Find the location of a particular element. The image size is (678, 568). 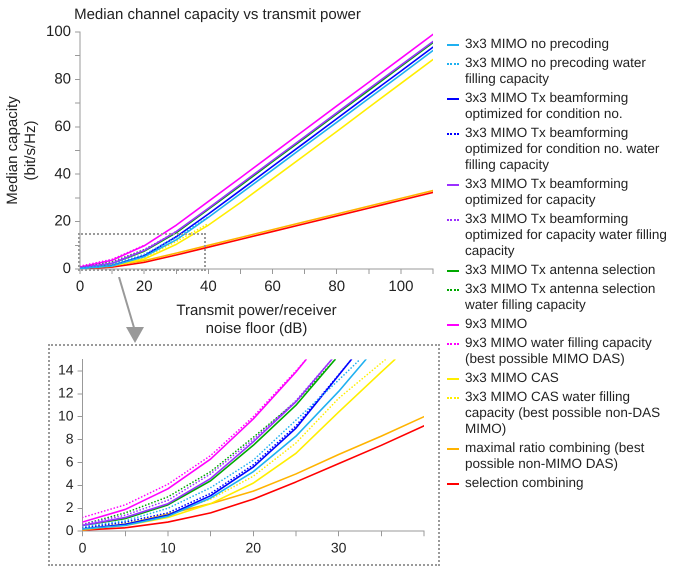

legend-label: 3x3 MIMO Tx beamforming optimized for capacity water filling capacity is located at coordinates (566, 235).